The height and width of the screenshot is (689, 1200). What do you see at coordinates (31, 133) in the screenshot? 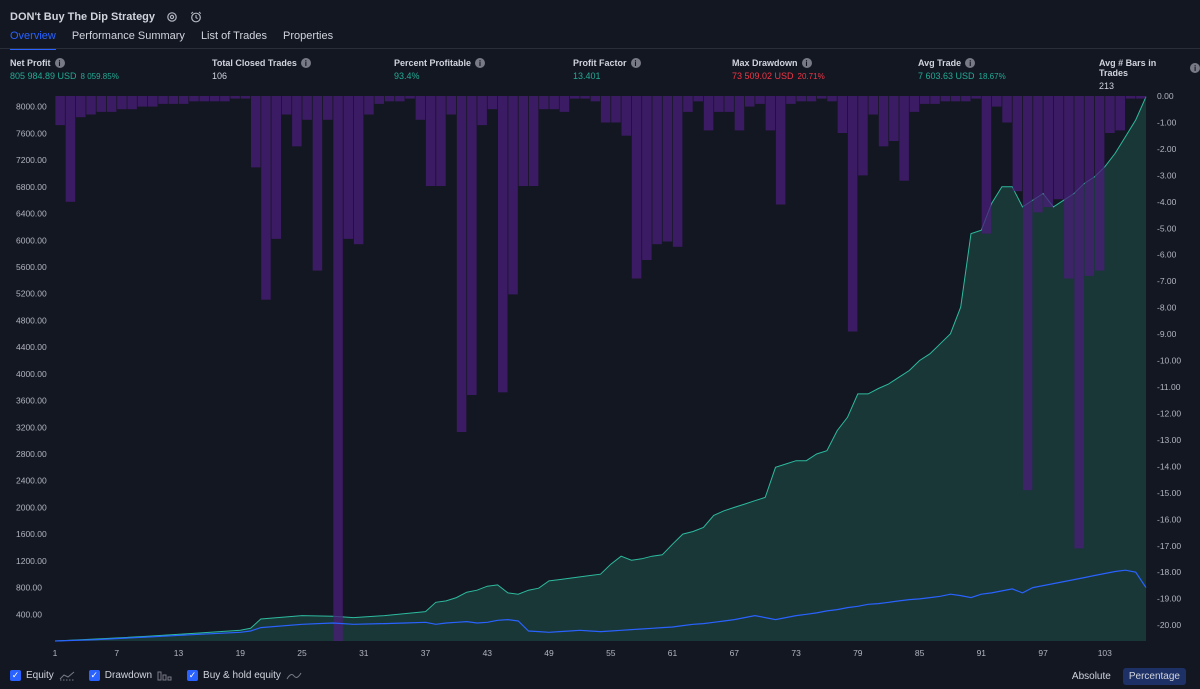
I see `left-axis-tick-label: 7600.00` at bounding box center [31, 133].